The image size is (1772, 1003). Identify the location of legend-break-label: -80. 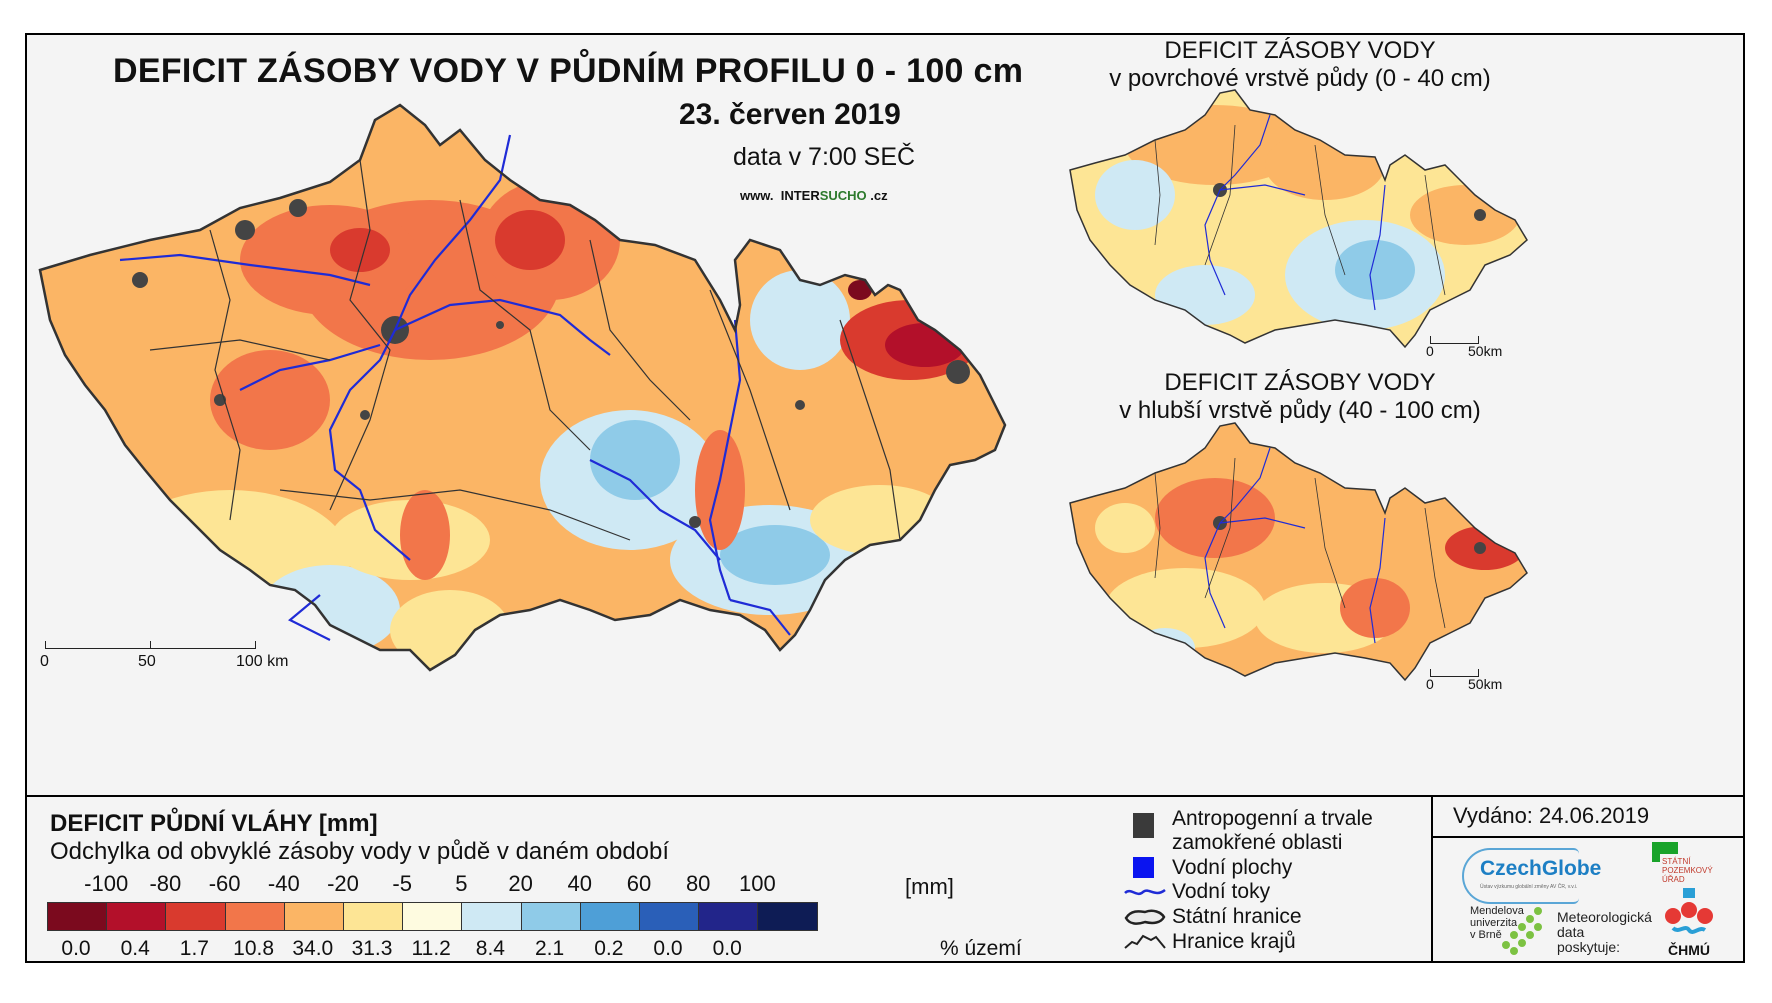
(165, 883).